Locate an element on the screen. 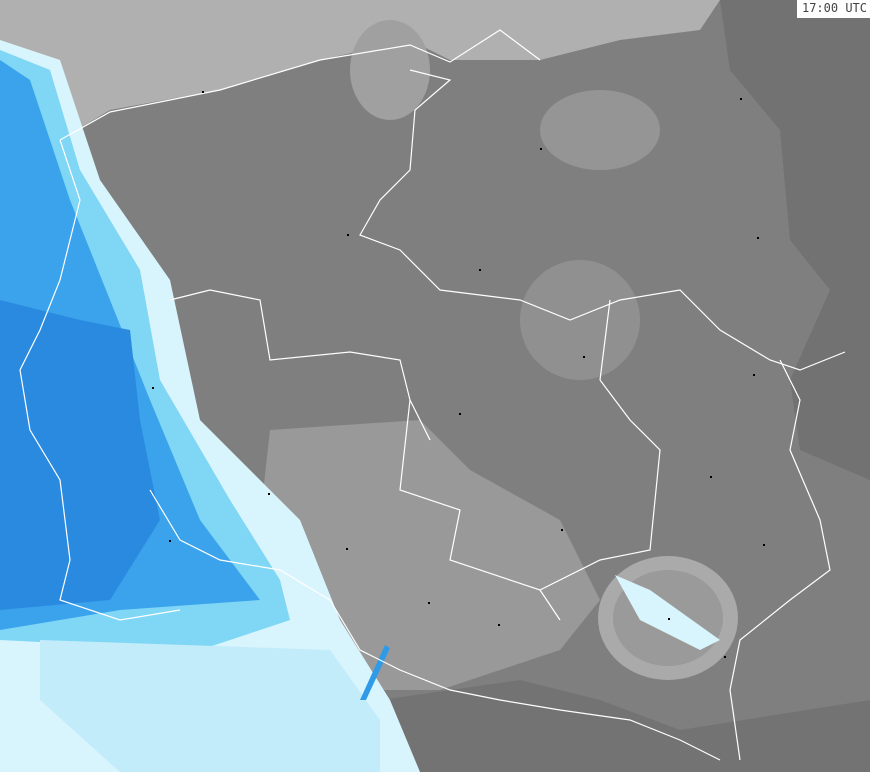 This screenshot has height=772, width=870. poland-border-east is located at coordinates (780, 560).